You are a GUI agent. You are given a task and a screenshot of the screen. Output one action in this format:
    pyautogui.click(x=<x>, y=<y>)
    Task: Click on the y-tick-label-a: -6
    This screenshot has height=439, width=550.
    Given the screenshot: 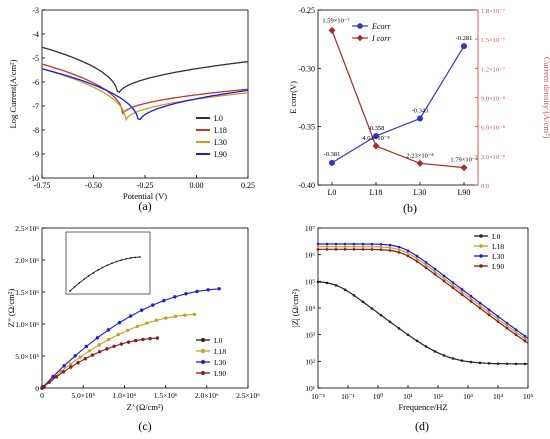 What is the action you would take?
    pyautogui.click(x=35, y=82)
    